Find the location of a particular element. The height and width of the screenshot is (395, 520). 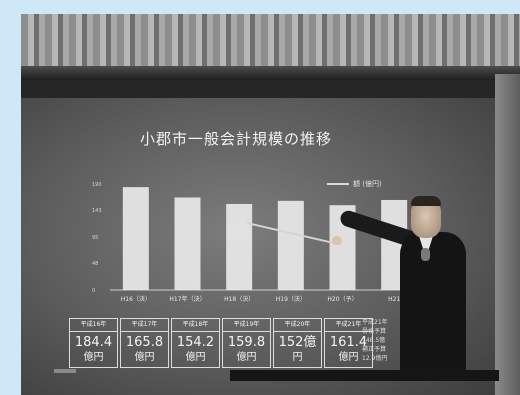

wall-band is located at coordinates (270, 90).